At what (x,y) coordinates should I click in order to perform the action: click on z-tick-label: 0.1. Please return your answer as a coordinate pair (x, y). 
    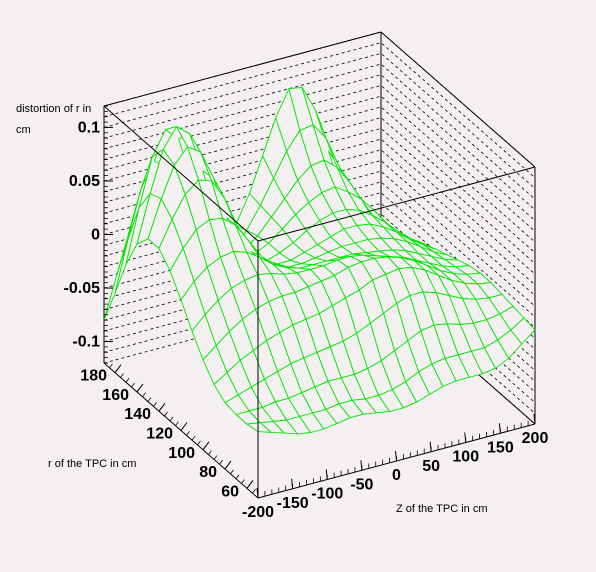
    Looking at the image, I should click on (89, 127).